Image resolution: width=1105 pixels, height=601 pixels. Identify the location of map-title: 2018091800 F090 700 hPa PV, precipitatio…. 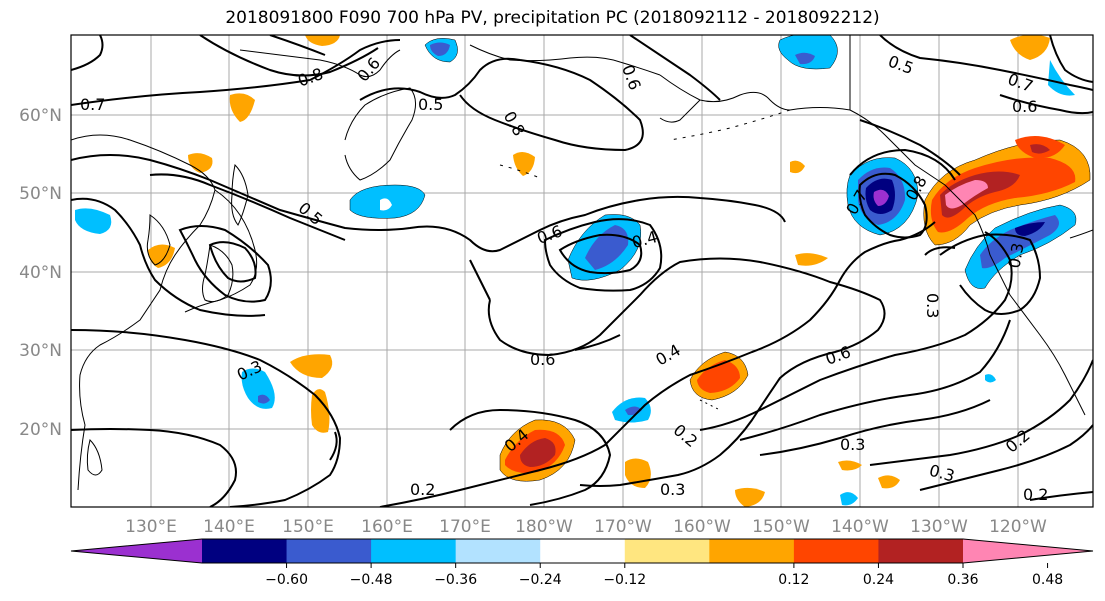
(552, 18).